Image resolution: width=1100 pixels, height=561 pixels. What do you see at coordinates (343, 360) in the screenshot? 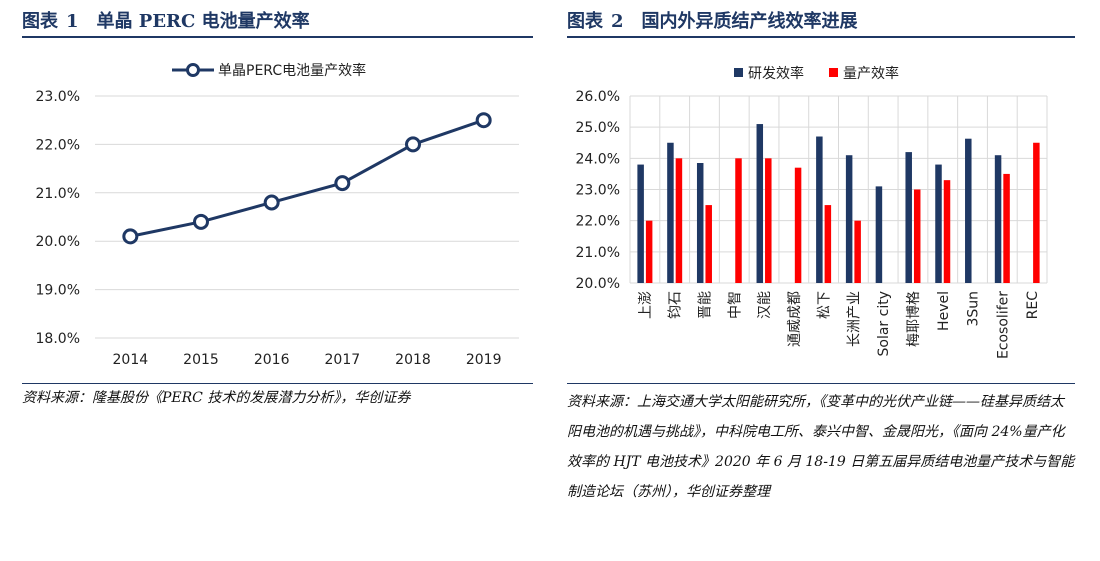
I see `x-tick-label: 2017` at bounding box center [343, 360].